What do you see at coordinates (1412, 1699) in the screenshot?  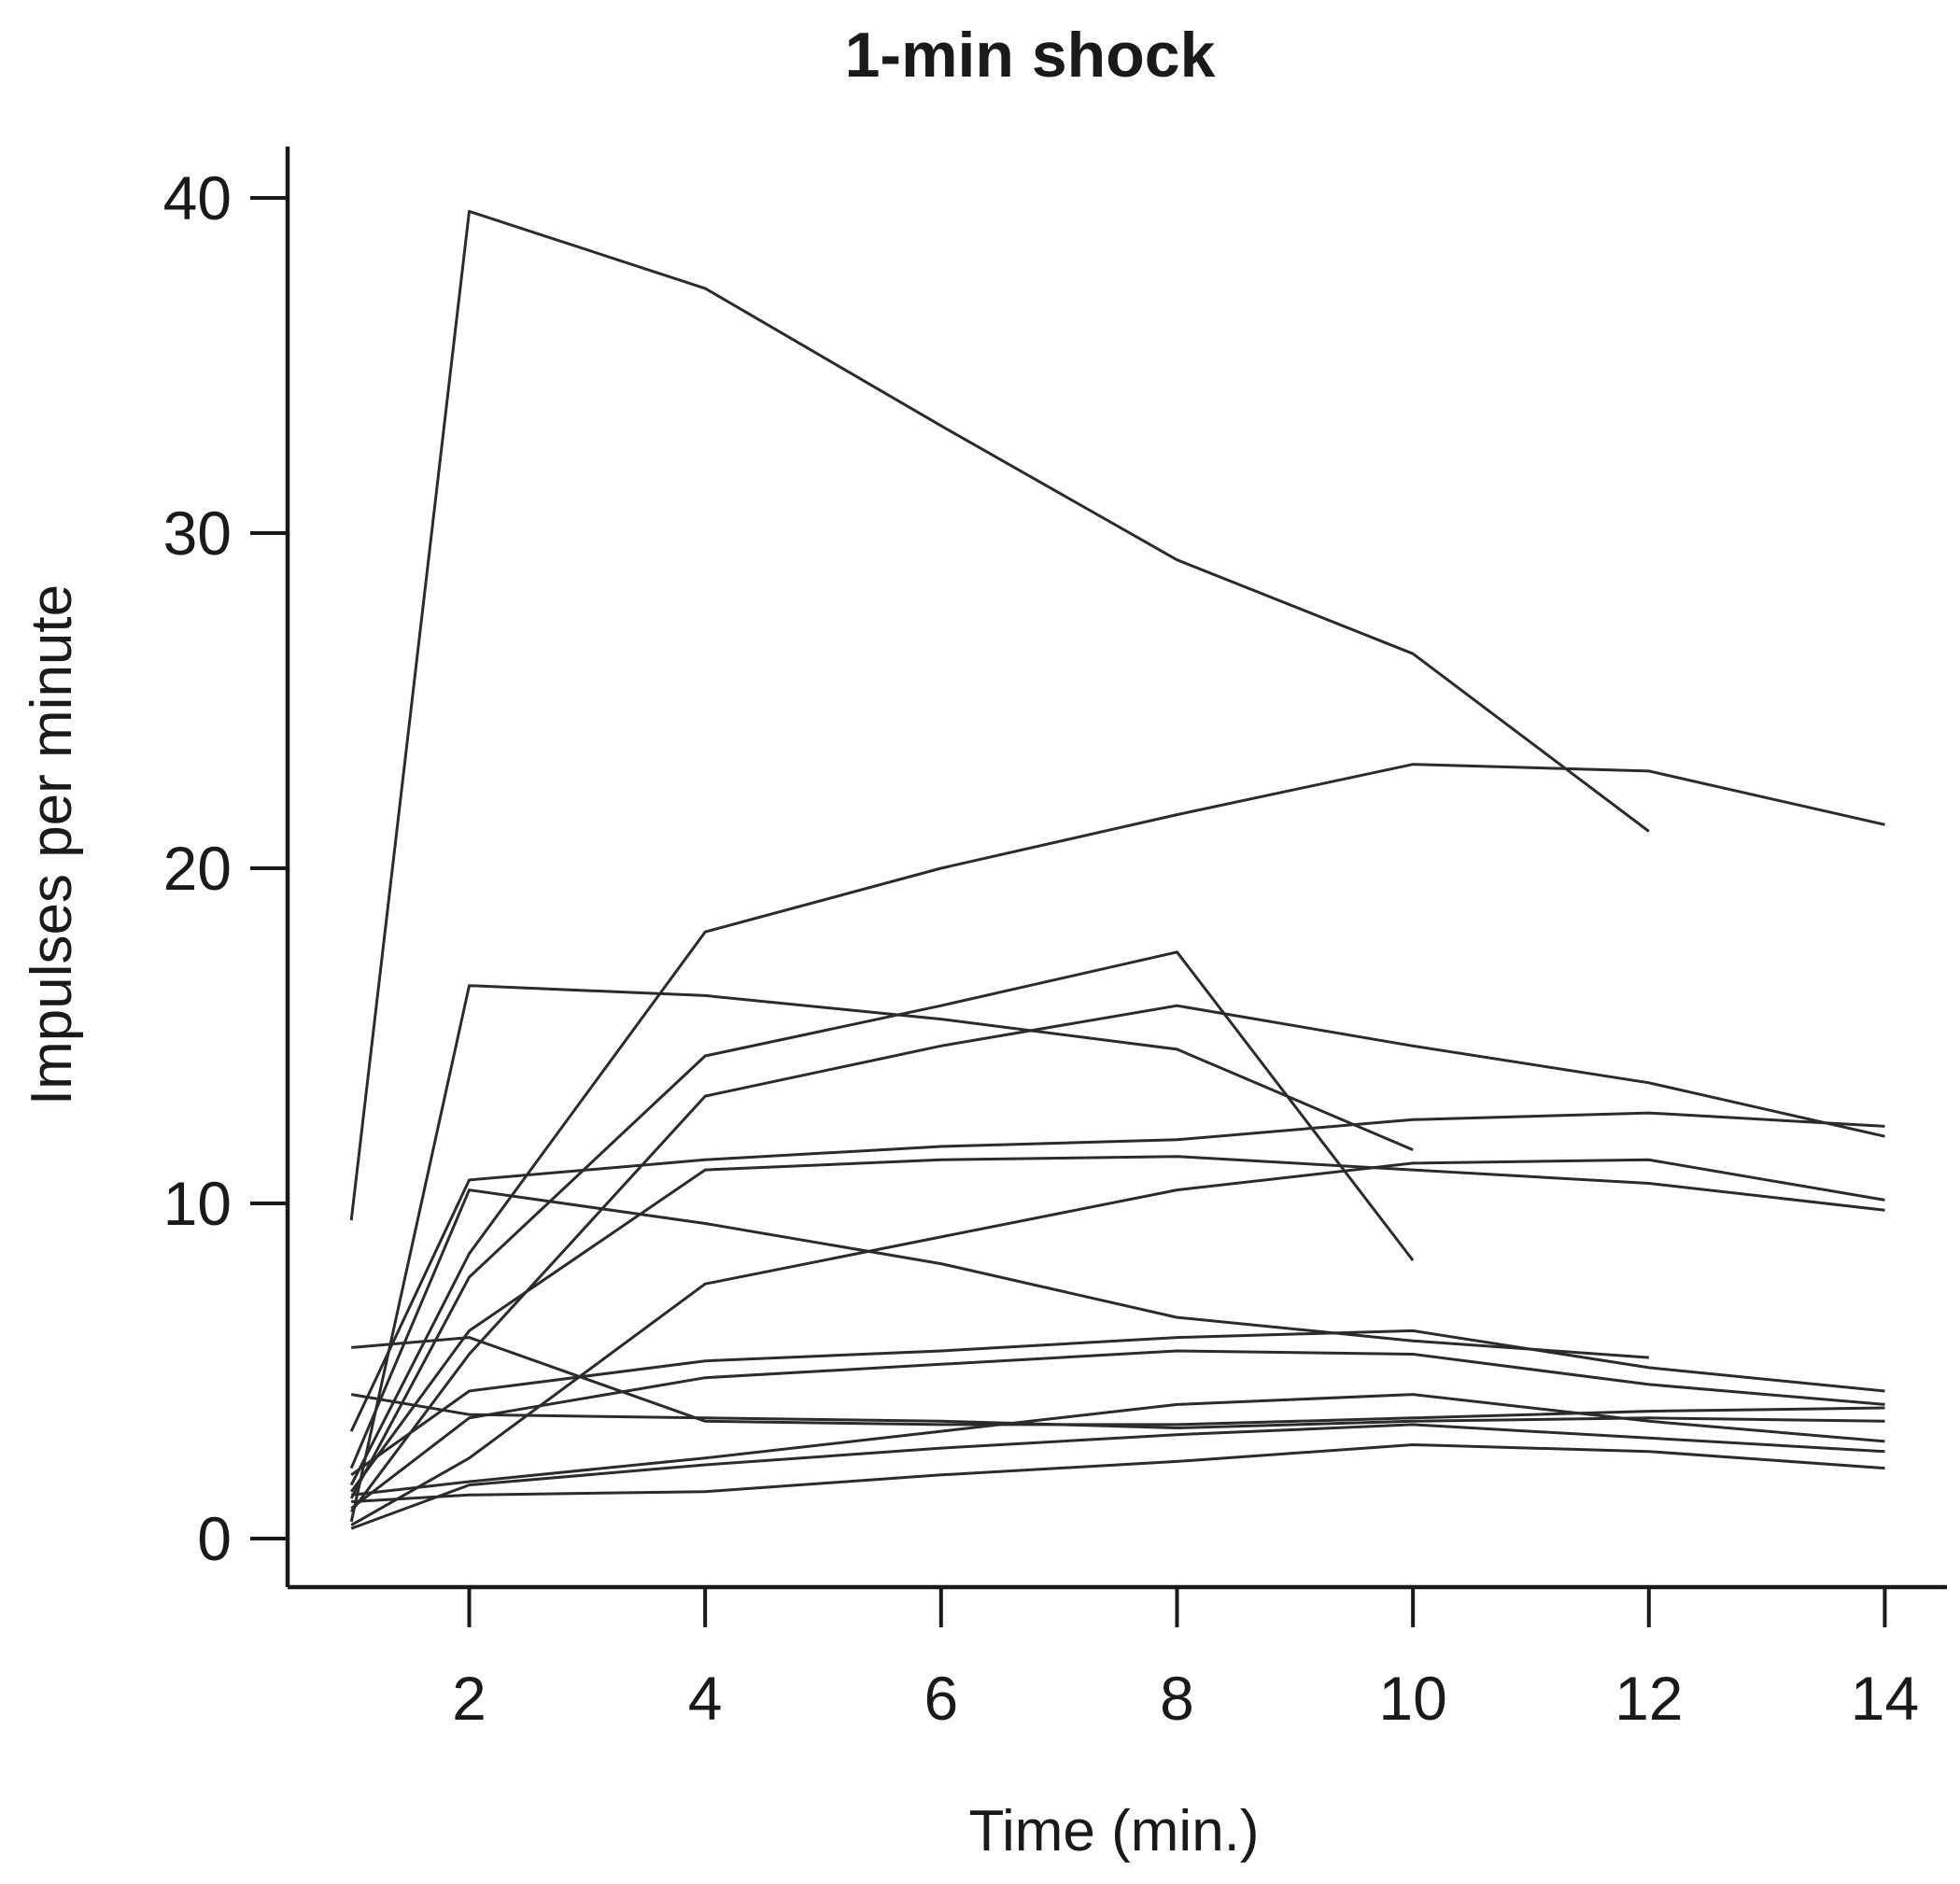 I see `x-tick-label: 10` at bounding box center [1412, 1699].